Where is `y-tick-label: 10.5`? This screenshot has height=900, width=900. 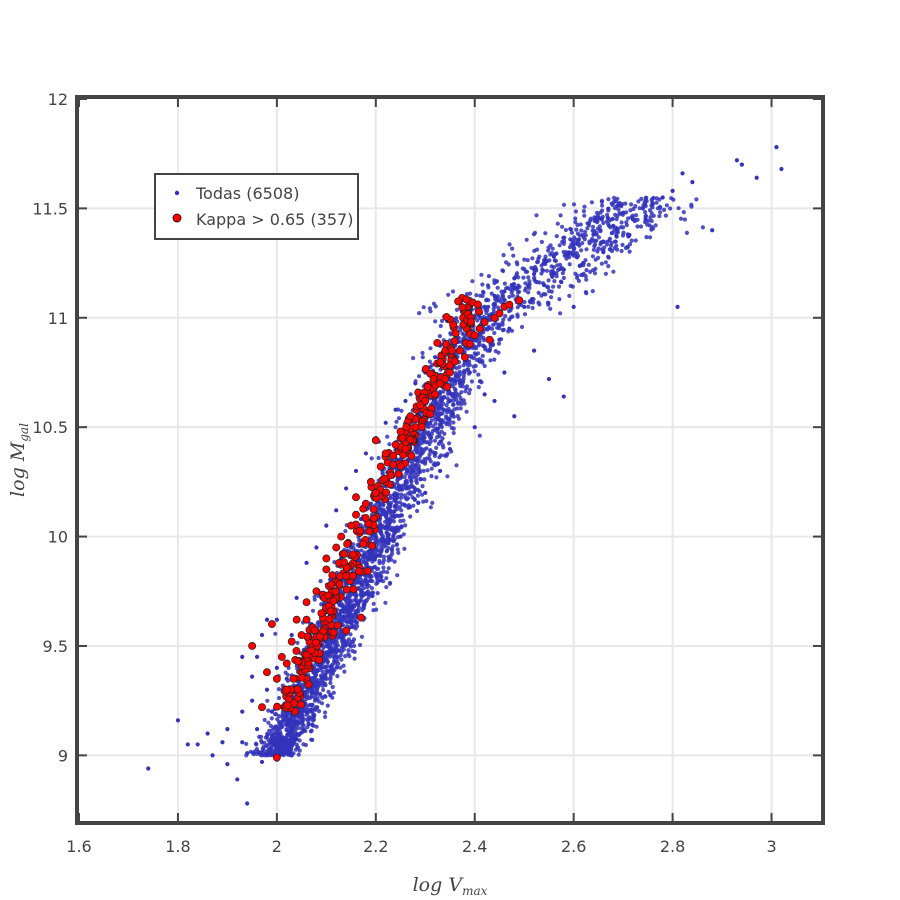
y-tick-label: 10.5 is located at coordinates (50, 427).